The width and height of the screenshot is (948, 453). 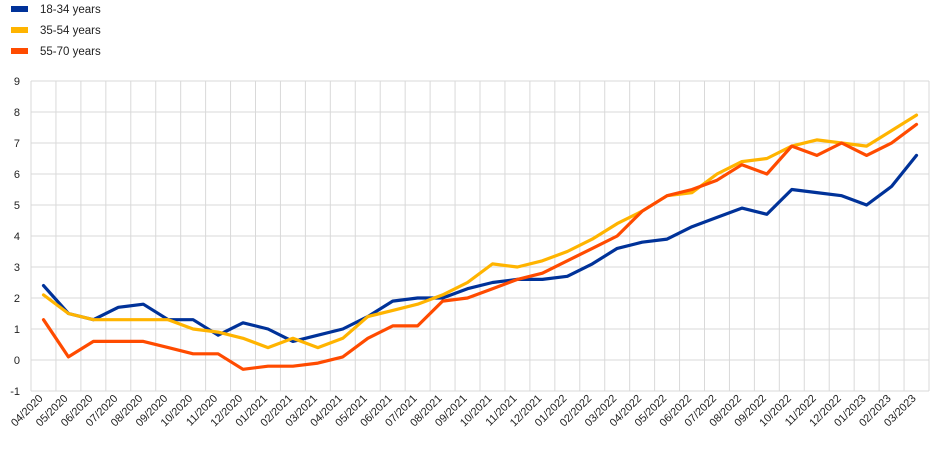 What do you see at coordinates (17, 113) in the screenshot?
I see `y-tick-label: 8` at bounding box center [17, 113].